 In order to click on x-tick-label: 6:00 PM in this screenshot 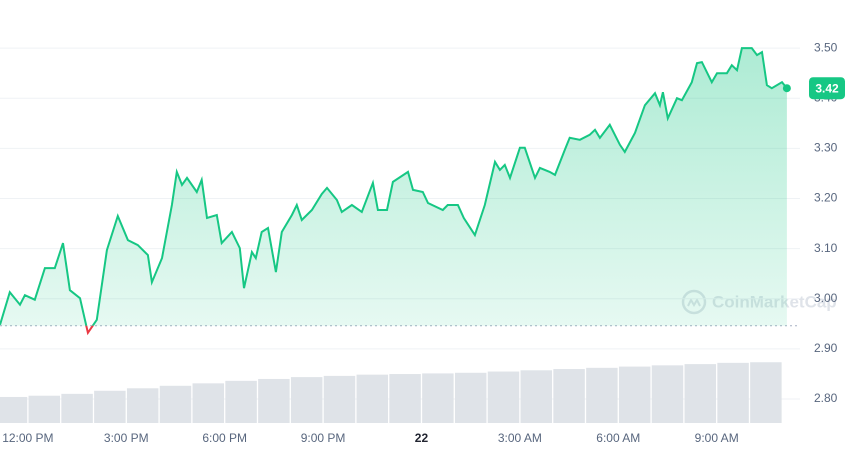, I will do `click(224, 438)`.